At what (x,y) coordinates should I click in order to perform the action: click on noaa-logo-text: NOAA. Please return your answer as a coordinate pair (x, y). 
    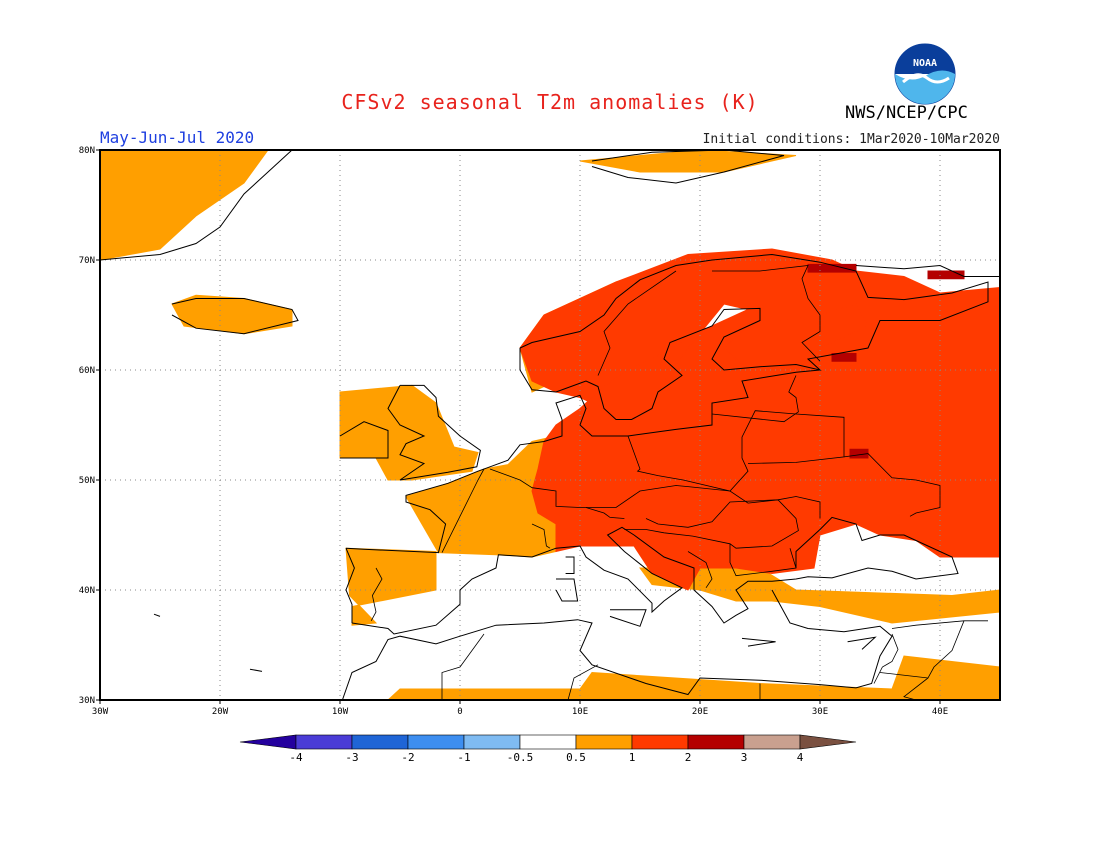
    Looking at the image, I should click on (925, 63).